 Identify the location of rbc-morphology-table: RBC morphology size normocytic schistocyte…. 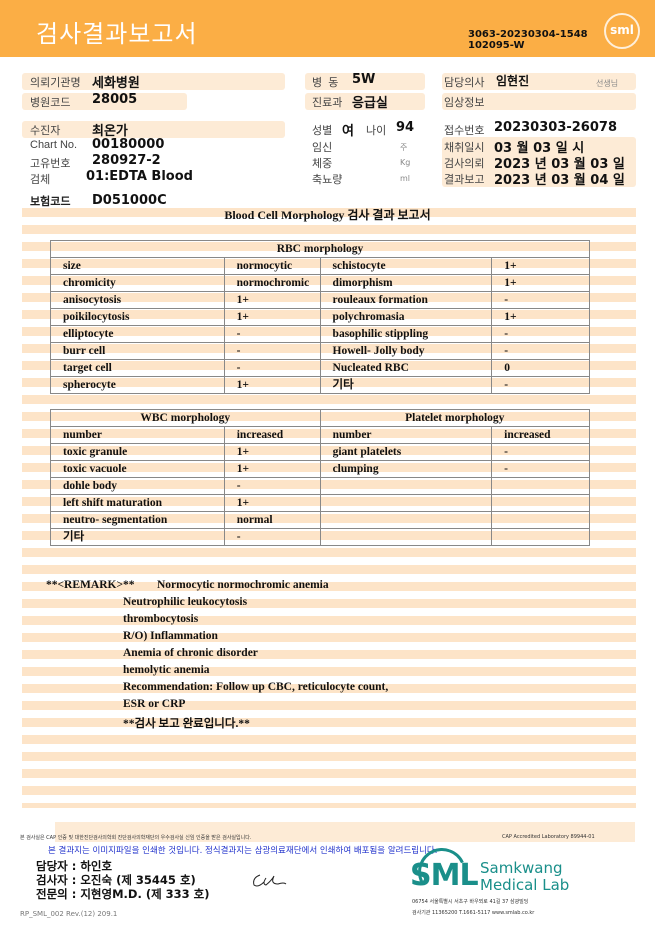
(320, 317).